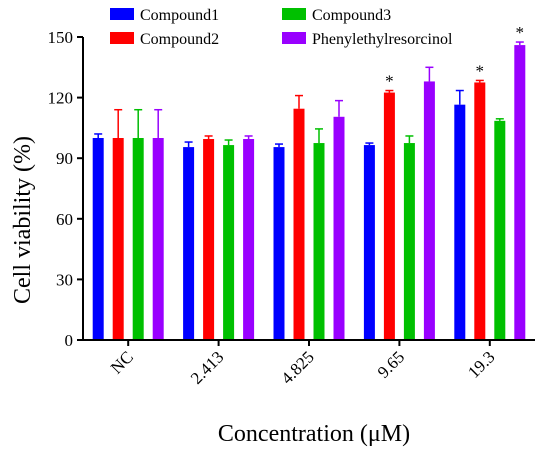 This screenshot has width=550, height=455. What do you see at coordinates (207, 367) in the screenshot?
I see `x-tick-label: 2.413` at bounding box center [207, 367].